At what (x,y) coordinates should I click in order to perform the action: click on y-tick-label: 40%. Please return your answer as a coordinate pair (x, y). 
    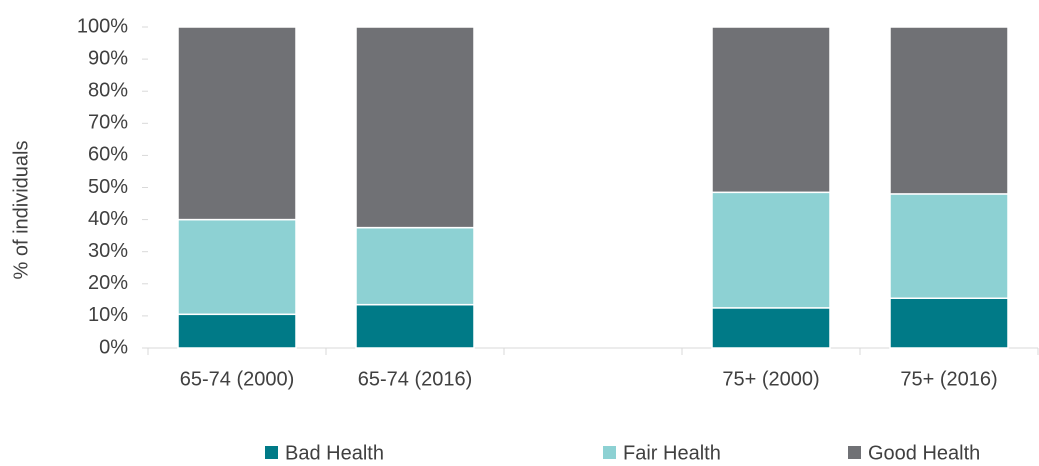
    Looking at the image, I should click on (108, 219).